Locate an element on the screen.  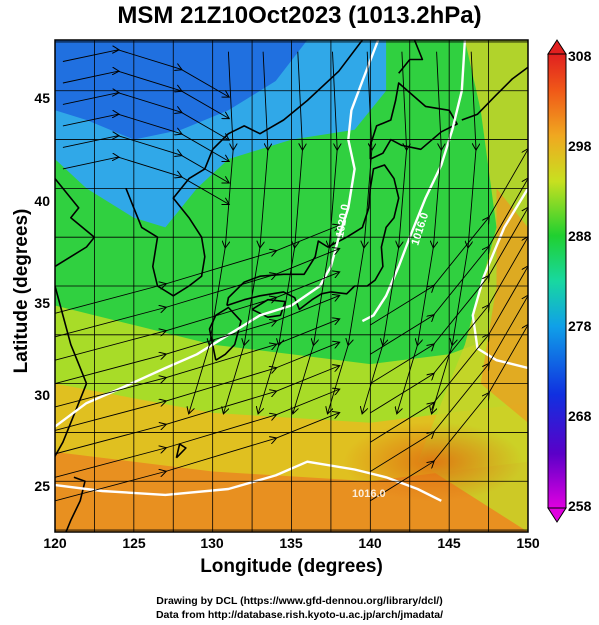
x-axis-label: Longitude (degrees) is located at coordinates (291, 566).